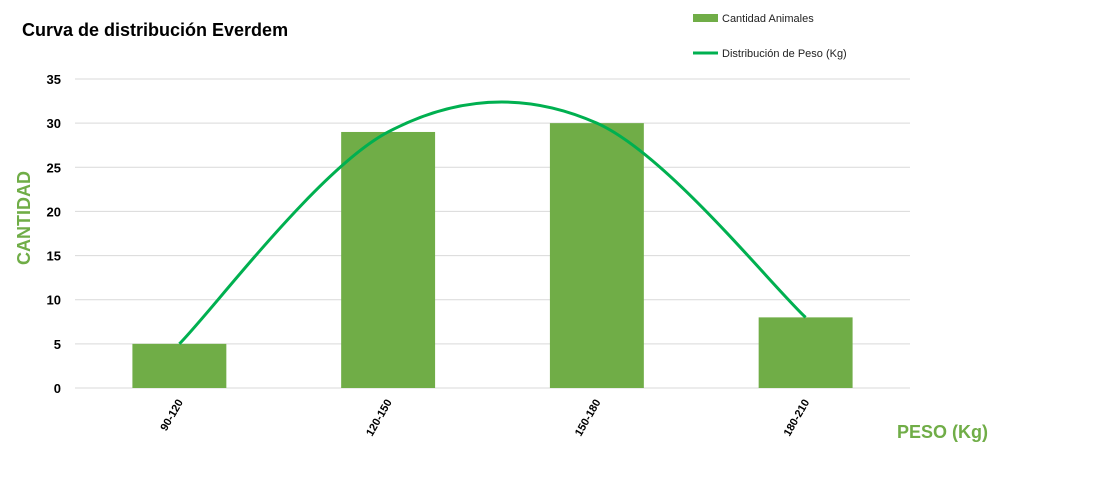 The image size is (1096, 480). I want to click on y-tick-label: 35, so click(54, 79).